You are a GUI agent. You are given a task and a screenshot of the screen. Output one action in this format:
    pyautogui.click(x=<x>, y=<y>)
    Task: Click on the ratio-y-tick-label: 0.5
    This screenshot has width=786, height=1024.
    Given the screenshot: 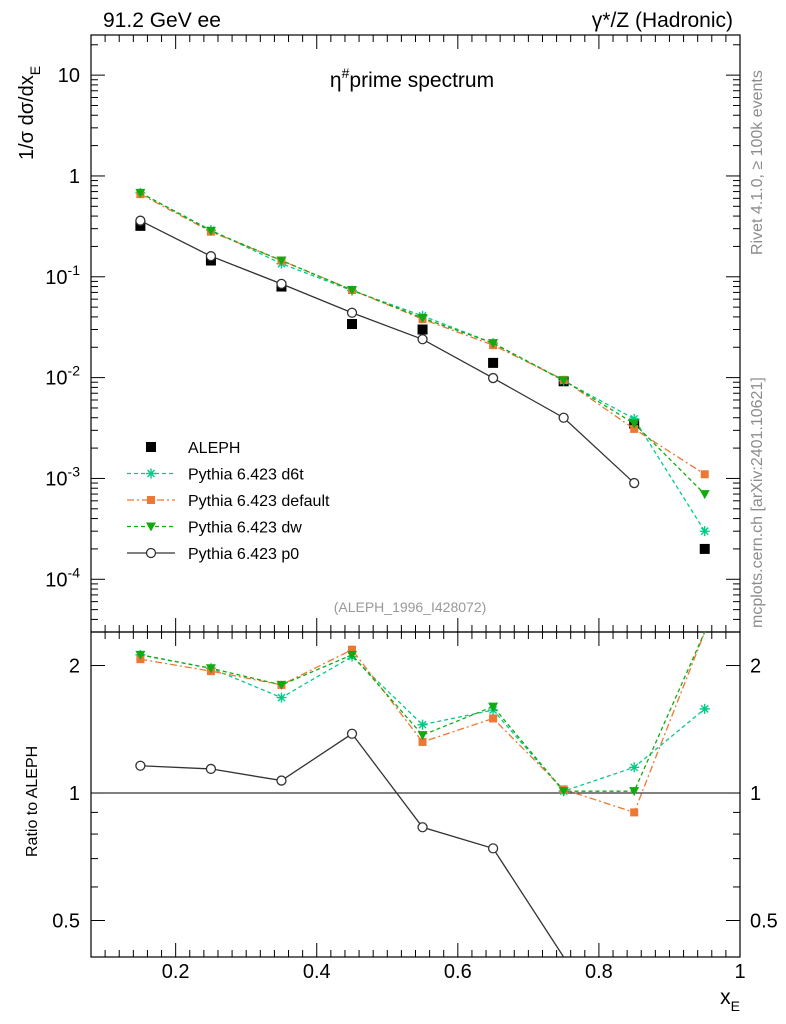 What is the action you would take?
    pyautogui.click(x=66, y=922)
    